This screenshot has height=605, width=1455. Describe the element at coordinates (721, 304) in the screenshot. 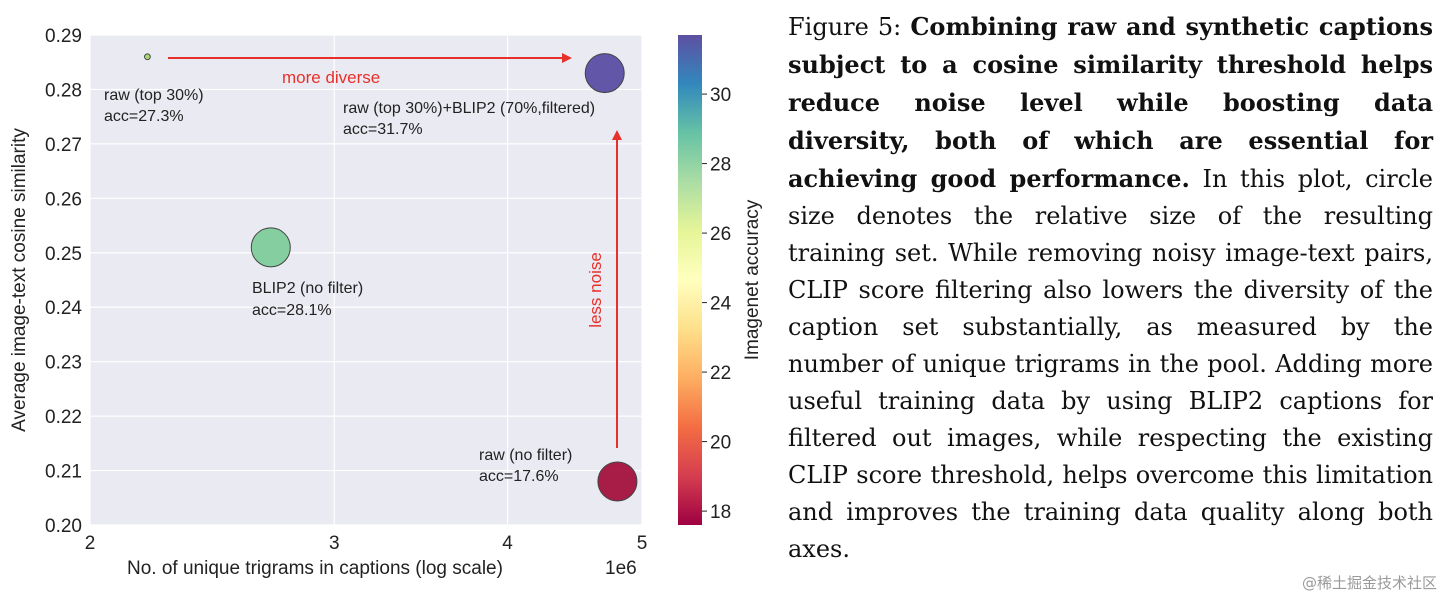

I see `colorbar-tick-label: 24` at that location.